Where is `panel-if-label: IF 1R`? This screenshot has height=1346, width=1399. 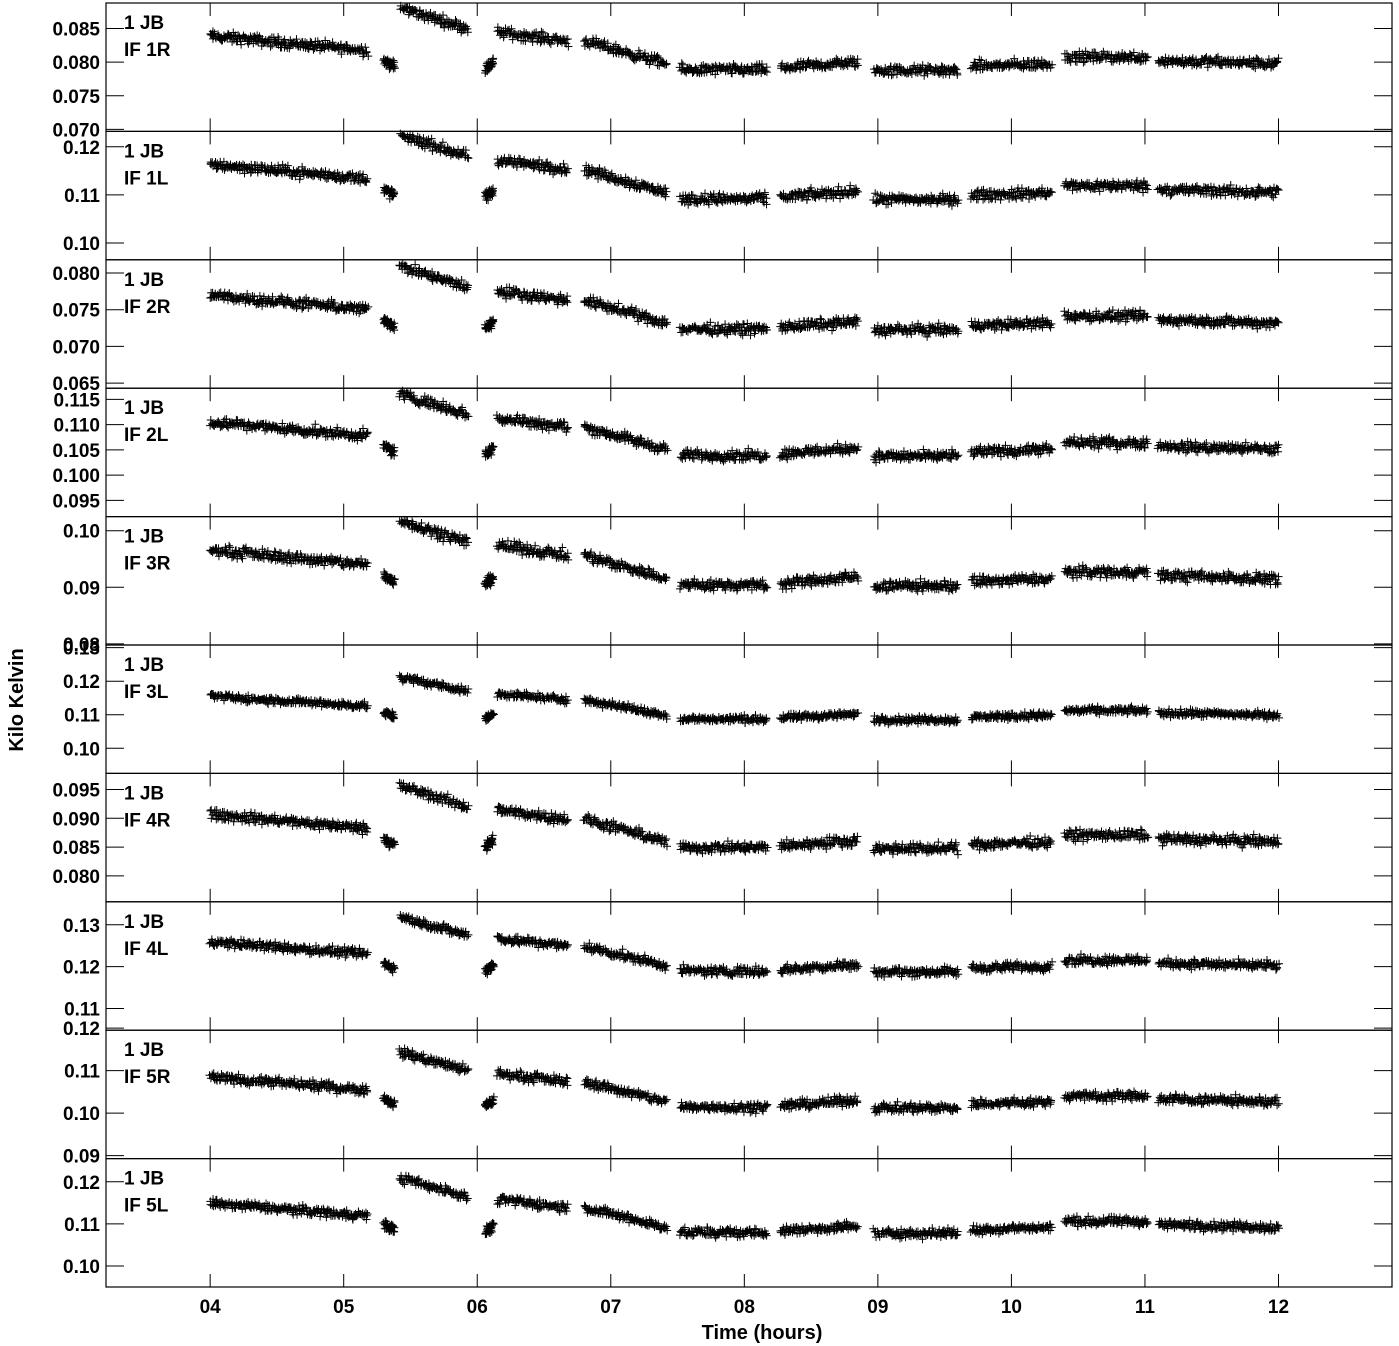 panel-if-label: IF 1R is located at coordinates (147, 50).